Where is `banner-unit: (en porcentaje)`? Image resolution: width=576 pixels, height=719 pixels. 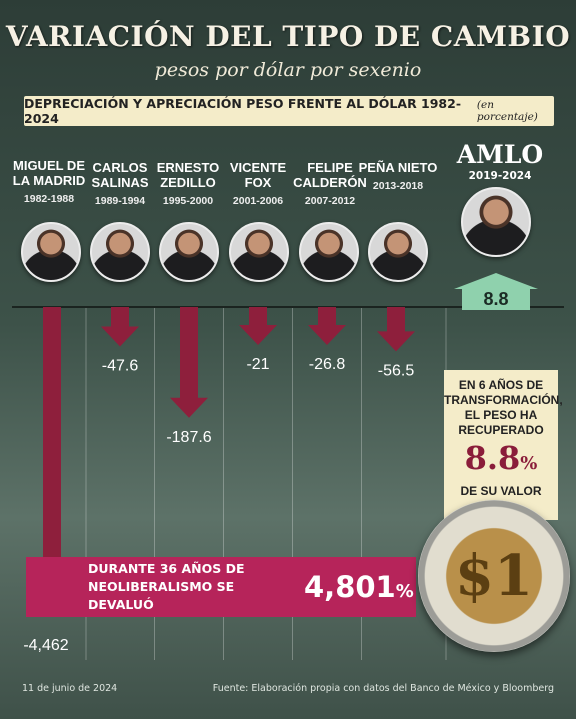
banner-unit: (en porcentaje) is located at coordinates (507, 111).